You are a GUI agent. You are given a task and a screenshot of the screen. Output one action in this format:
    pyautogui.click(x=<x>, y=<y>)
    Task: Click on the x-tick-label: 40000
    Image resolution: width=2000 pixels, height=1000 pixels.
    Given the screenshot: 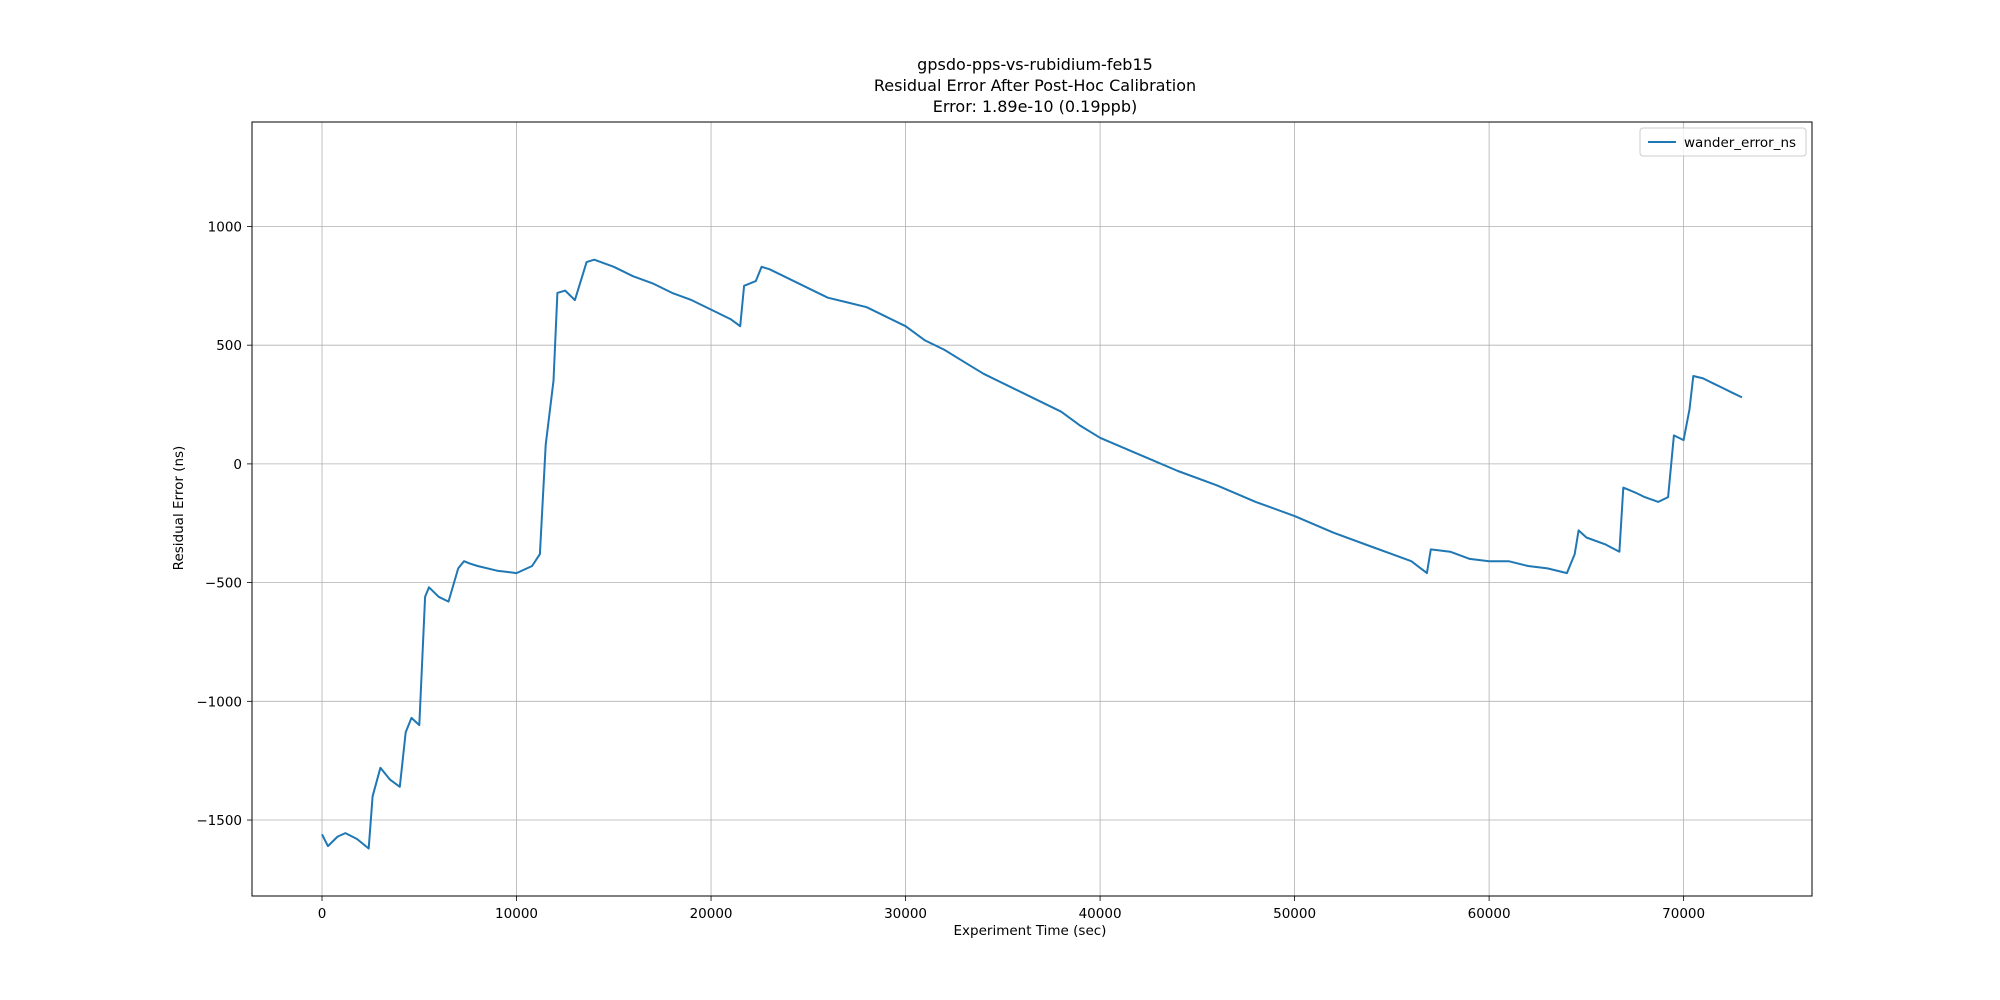 What is the action you would take?
    pyautogui.click(x=1100, y=914)
    